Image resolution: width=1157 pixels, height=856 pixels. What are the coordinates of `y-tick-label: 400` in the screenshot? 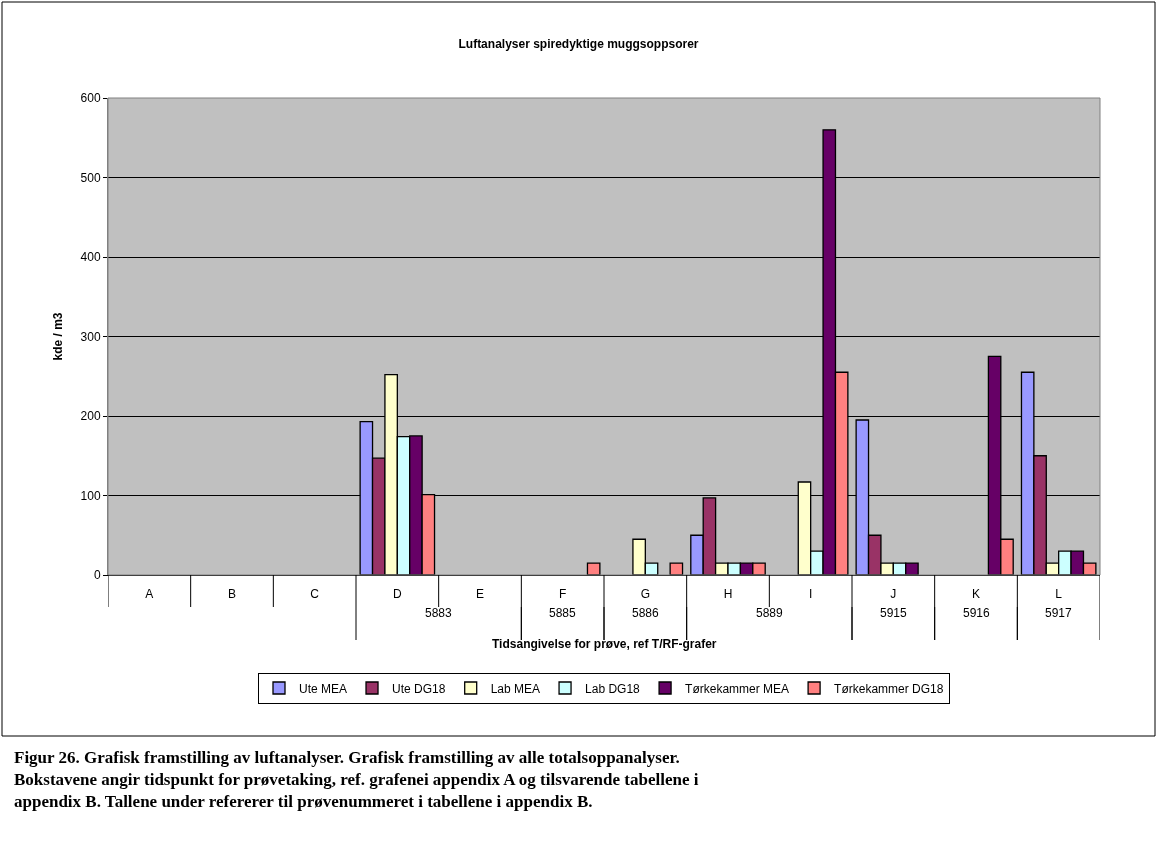 It's located at (90, 257).